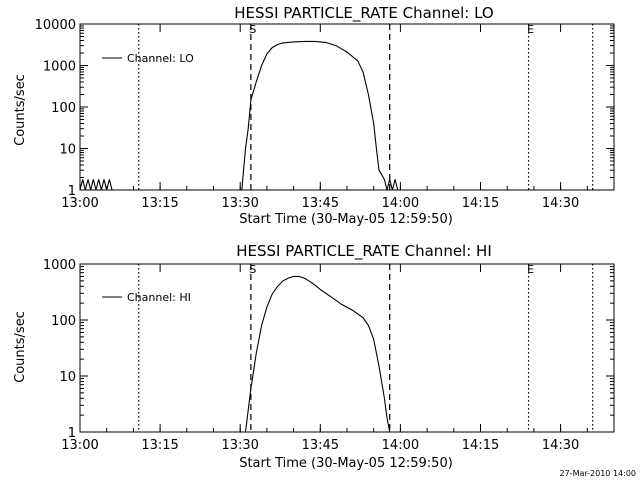  Describe the element at coordinates (55, 25) in the screenshot. I see `y-tick-label: 10000` at that location.